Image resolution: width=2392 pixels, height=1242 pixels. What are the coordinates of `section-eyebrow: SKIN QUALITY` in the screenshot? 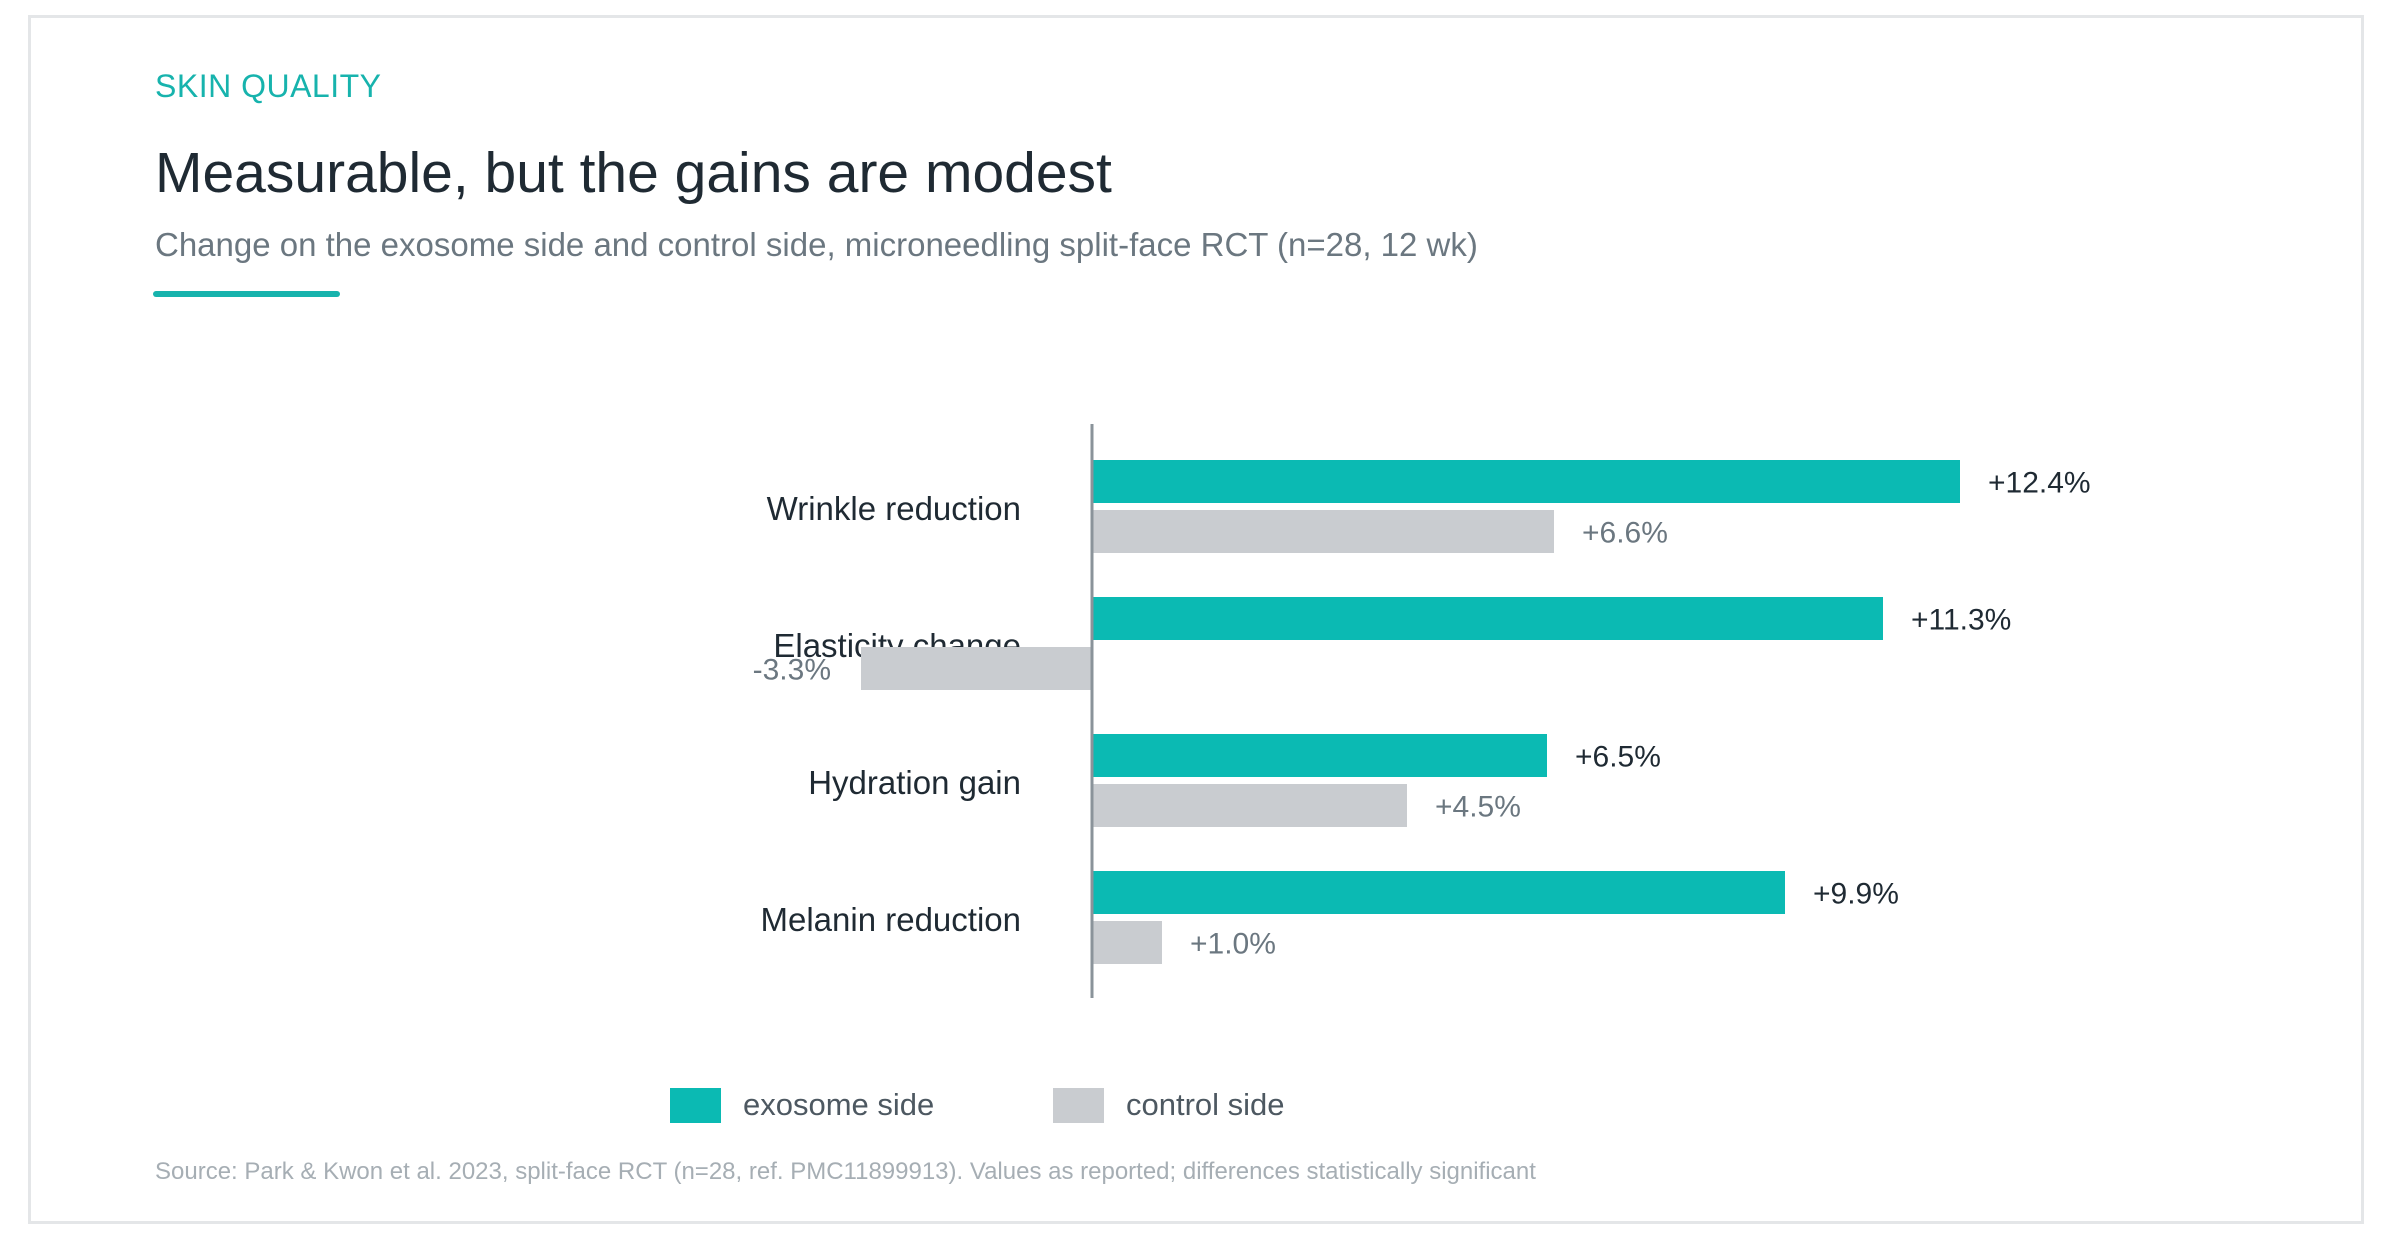 It's located at (268, 86).